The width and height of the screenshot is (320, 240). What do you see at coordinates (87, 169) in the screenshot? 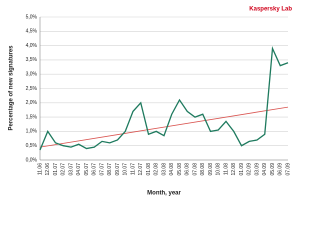
I see `x-tick-label: 05.07` at bounding box center [87, 169].